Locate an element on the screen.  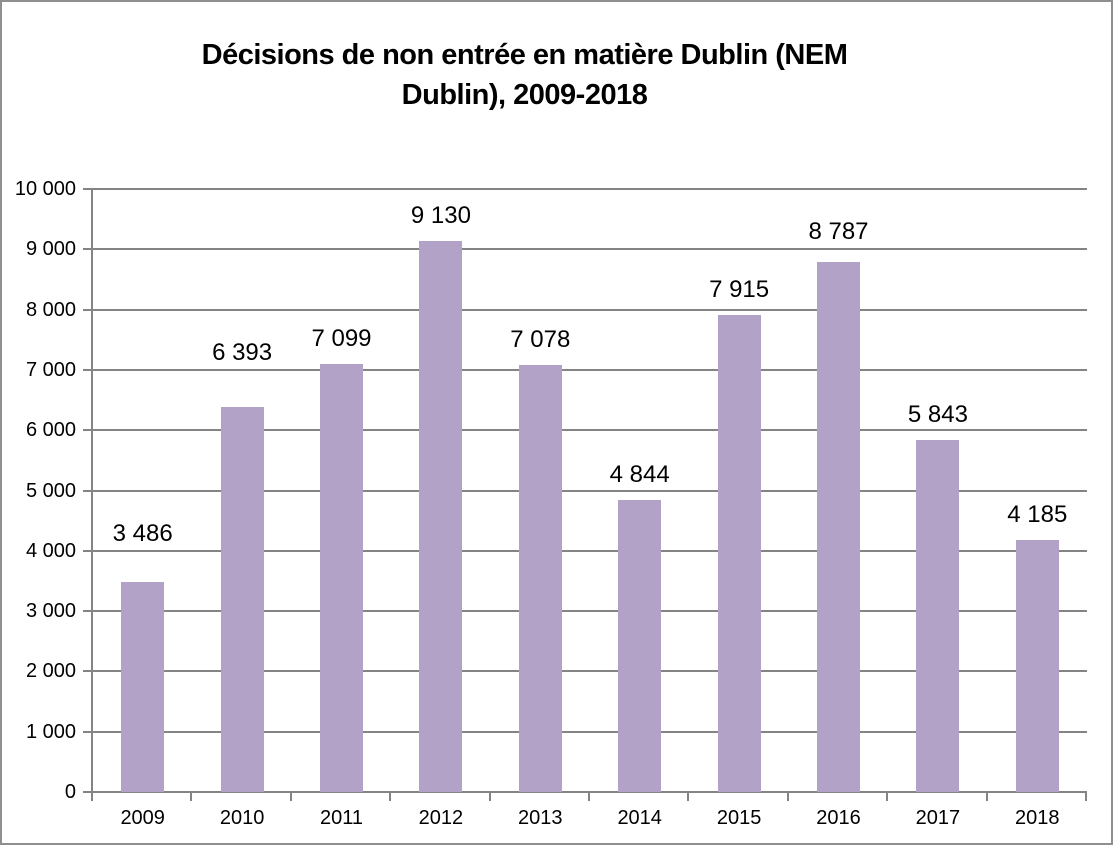
bar-value-label: 8 787 is located at coordinates (838, 232).